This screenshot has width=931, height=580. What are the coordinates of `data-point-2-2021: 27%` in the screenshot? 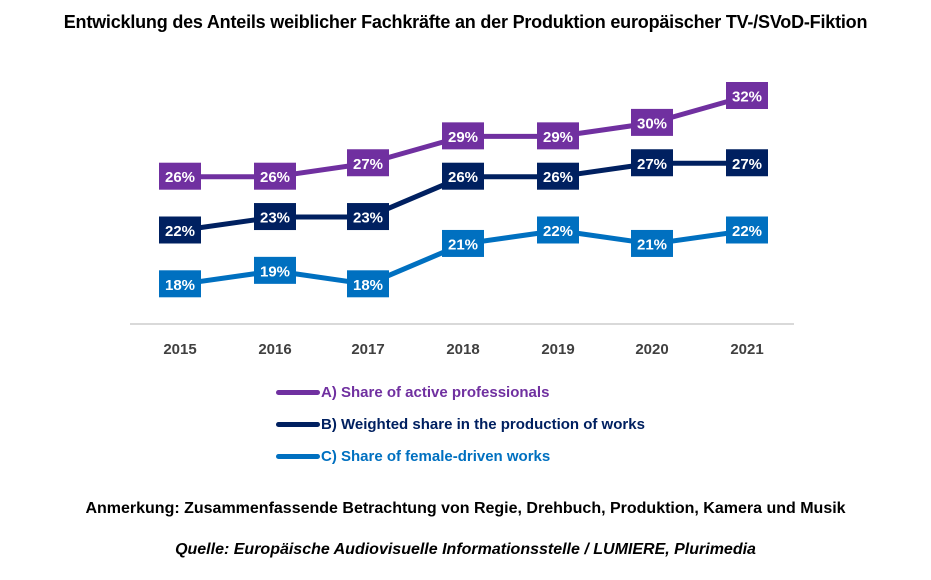 It's located at (747, 163).